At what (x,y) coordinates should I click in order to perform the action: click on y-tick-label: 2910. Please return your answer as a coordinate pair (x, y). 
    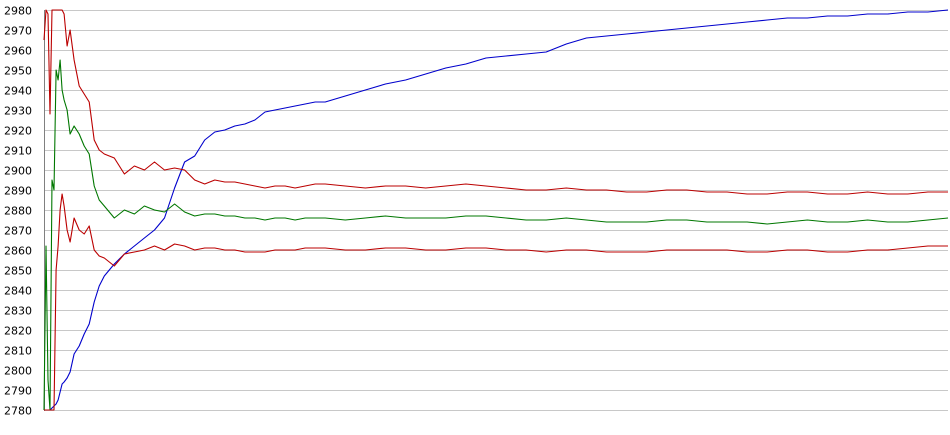
    Looking at the image, I should click on (18, 151).